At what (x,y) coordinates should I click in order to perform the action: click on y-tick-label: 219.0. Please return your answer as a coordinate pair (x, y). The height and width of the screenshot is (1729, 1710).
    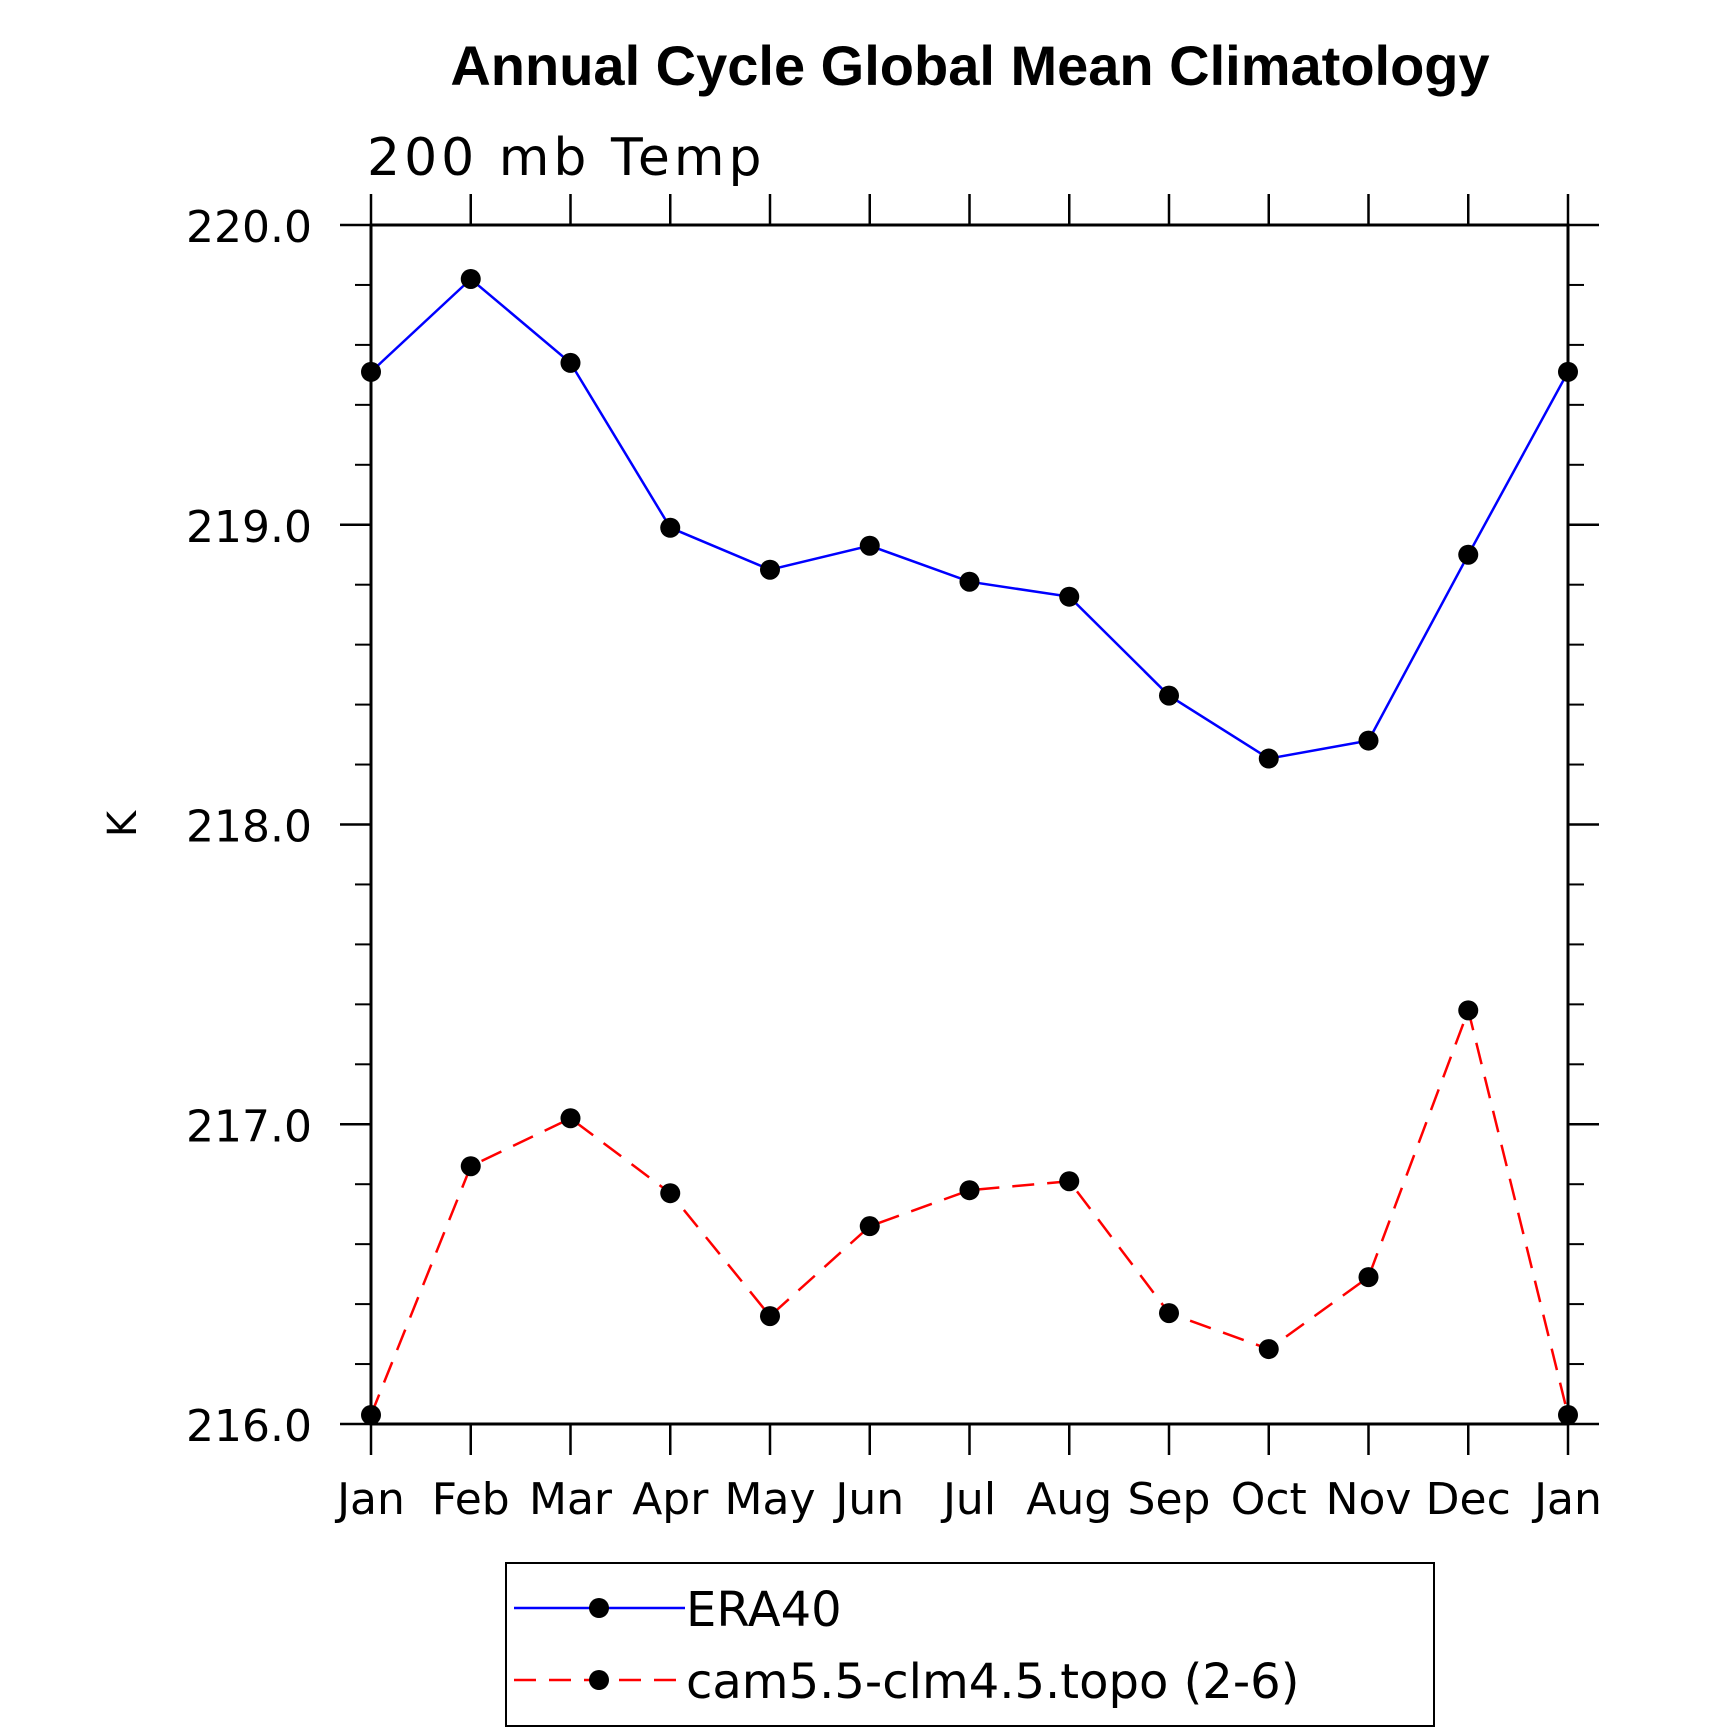
    Looking at the image, I should click on (249, 527).